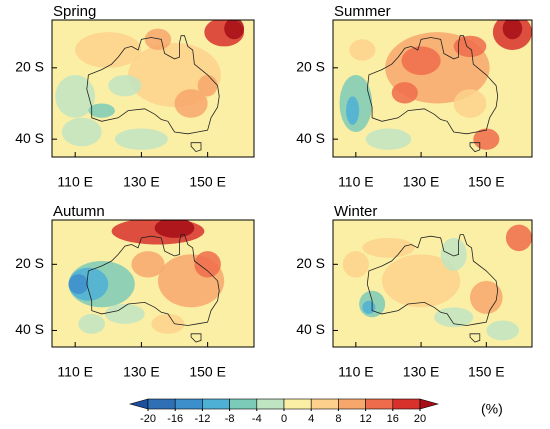 The width and height of the screenshot is (550, 429). What do you see at coordinates (429, 404) in the screenshot?
I see `colorbar-extend-high` at bounding box center [429, 404].